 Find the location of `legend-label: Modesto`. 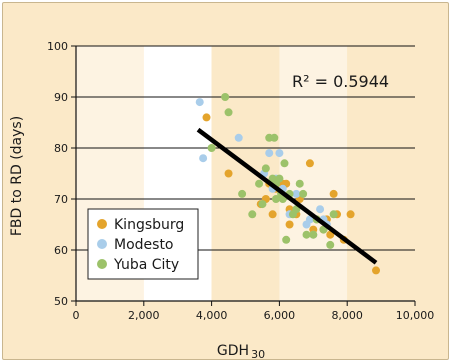

legend-label: Modesto is located at coordinates (144, 245).